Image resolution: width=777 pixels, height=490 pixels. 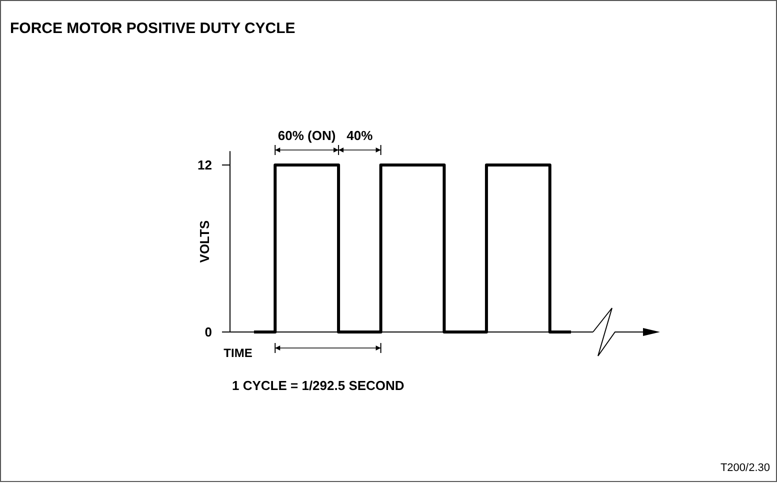 I want to click on y-tick-label: 12, so click(x=205, y=165).